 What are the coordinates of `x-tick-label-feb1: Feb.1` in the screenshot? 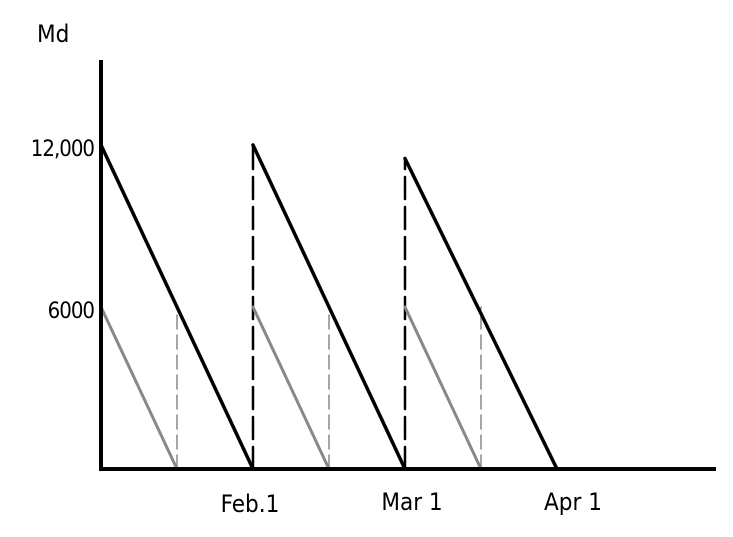 It's located at (250, 504).